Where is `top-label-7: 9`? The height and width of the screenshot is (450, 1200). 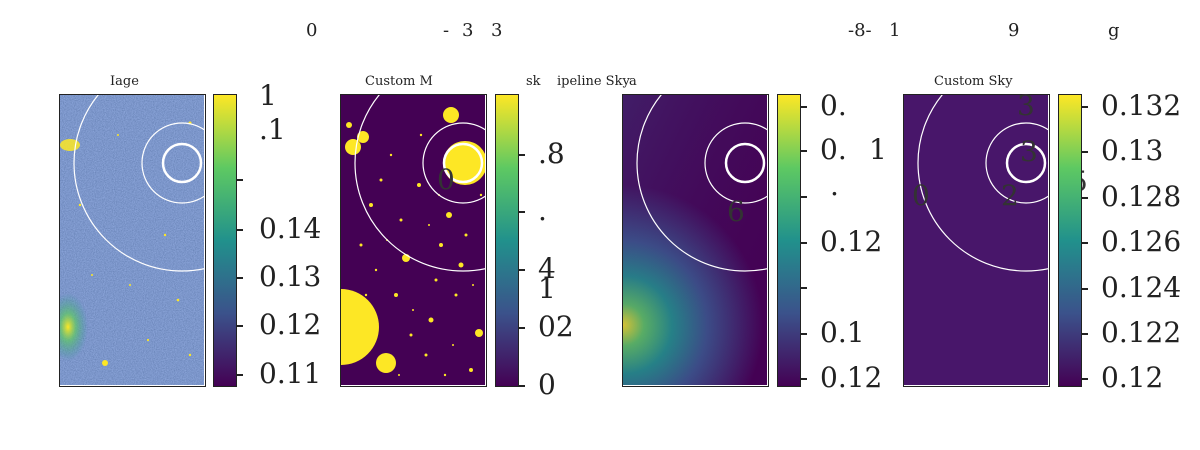
top-label-7: 9 is located at coordinates (1014, 30).